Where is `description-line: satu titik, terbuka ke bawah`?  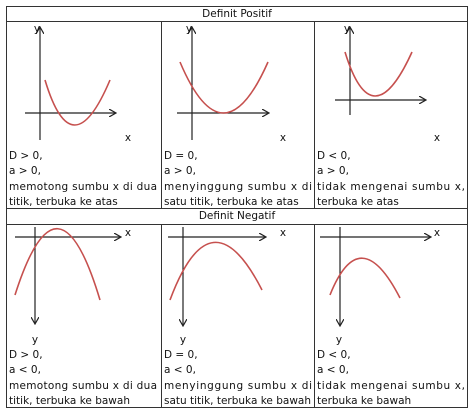
description-line: satu titik, terbuka ke bawah is located at coordinates (237, 401).